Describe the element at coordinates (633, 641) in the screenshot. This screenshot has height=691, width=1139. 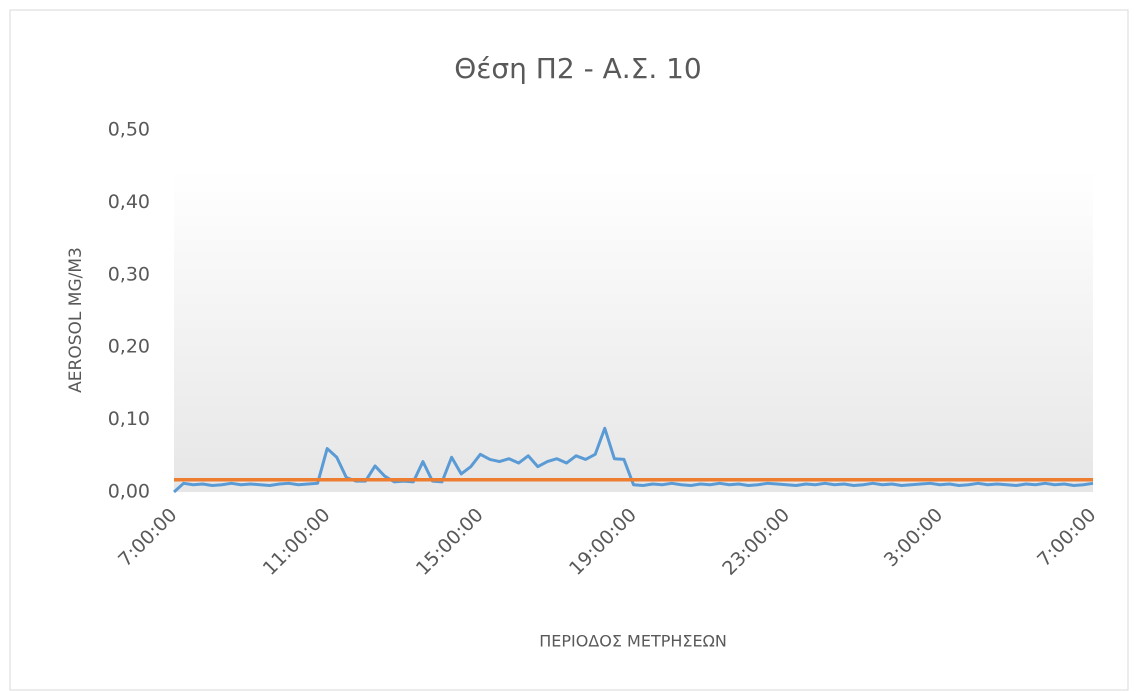
I see `x-axis-title: ΠΕΡΙΟΔΟΣ ΜΕΤΡΗΣΕΩΝ` at that location.